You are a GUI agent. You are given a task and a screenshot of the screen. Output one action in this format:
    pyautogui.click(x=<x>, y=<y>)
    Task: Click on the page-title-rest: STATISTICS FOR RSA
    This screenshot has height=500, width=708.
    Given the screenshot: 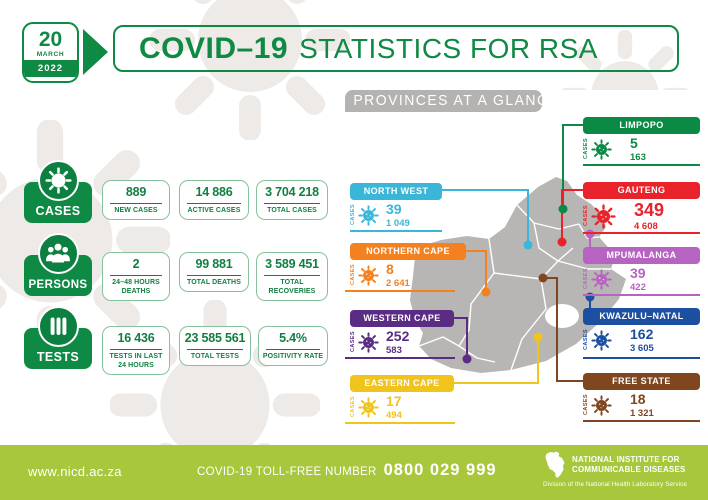 What is the action you would take?
    pyautogui.click(x=448, y=48)
    